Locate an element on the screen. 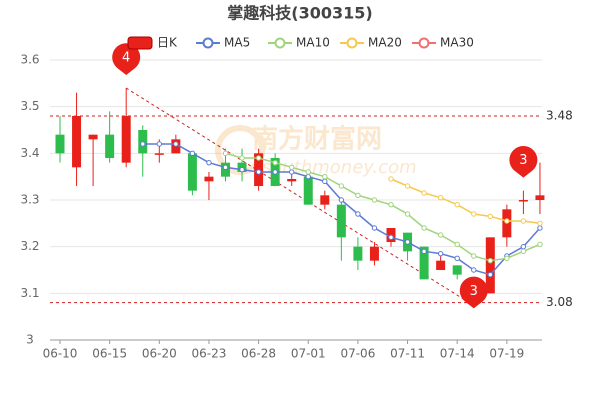  legend-label: MA10 is located at coordinates (313, 43).